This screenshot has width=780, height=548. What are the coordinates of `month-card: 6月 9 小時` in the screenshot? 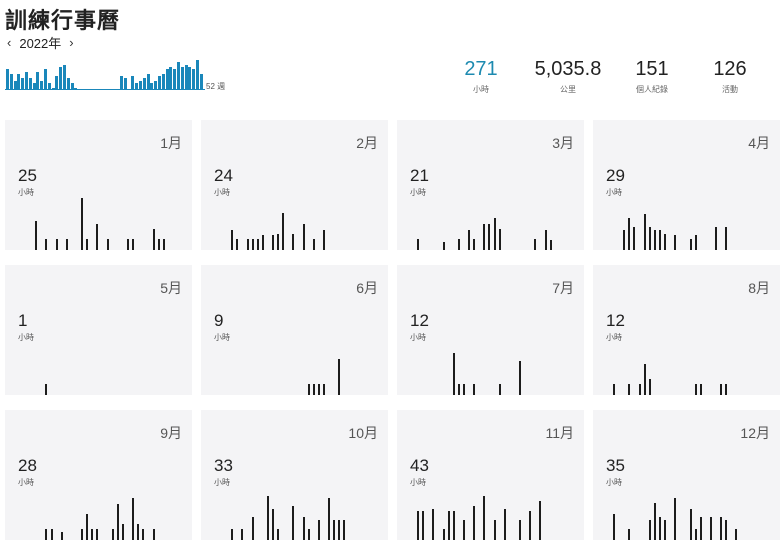 It's located at (294, 330).